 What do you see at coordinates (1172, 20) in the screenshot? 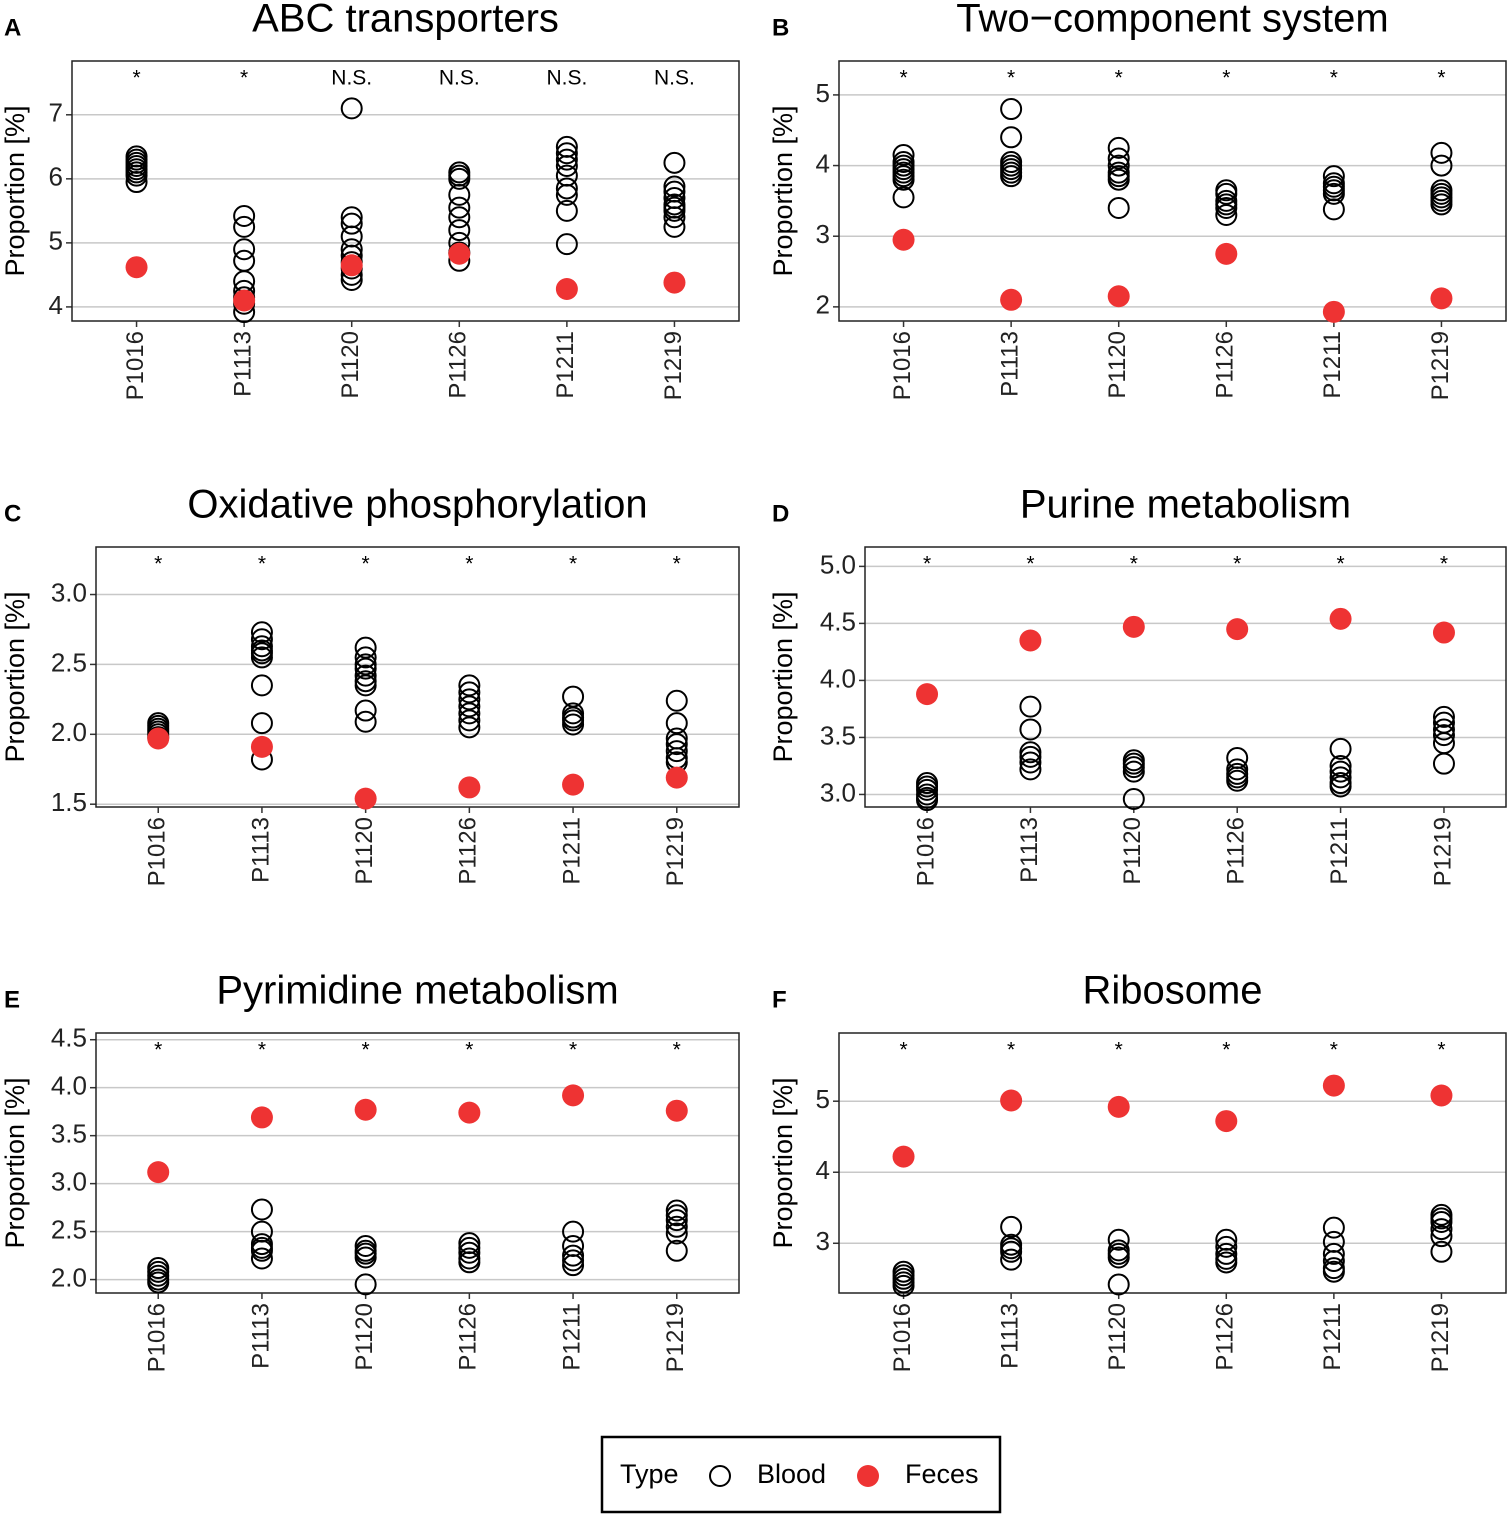
I see `panel-title: Two−component system` at bounding box center [1172, 20].